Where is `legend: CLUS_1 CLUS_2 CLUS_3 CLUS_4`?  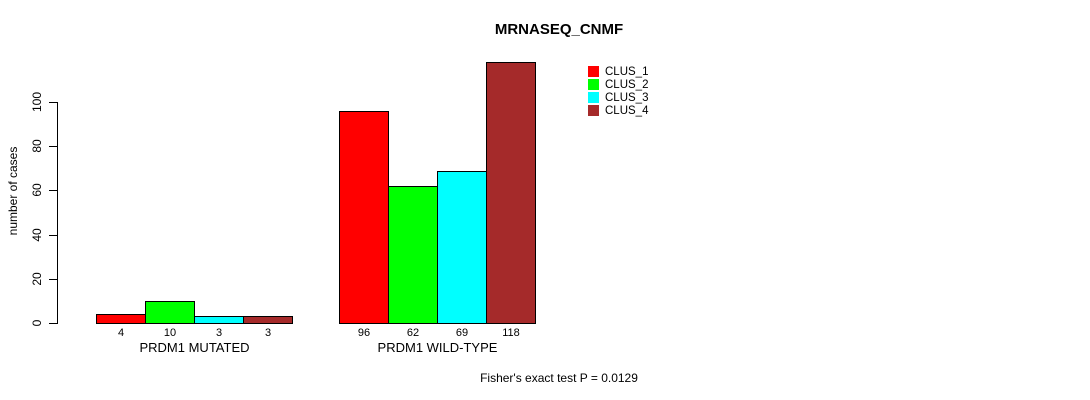 legend: CLUS_1 CLUS_2 CLUS_3 CLUS_4 is located at coordinates (618, 91).